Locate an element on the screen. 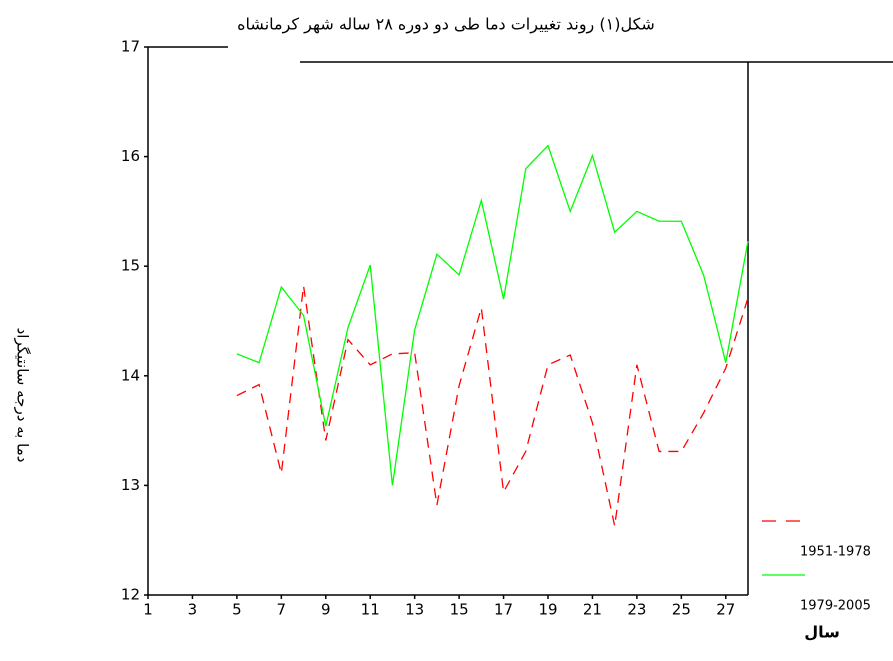 The image size is (893, 661). y-tick-label: 12 is located at coordinates (130, 595).